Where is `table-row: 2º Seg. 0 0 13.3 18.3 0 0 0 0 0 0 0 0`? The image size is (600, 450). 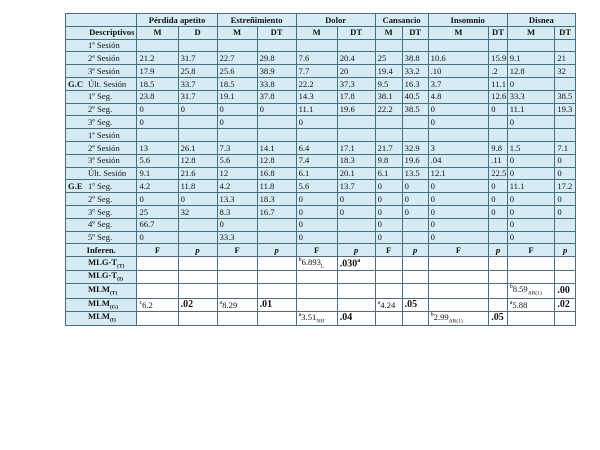 table-row: 2º Seg. 0 0 13.3 18.3 0 0 0 0 0 0 0 0 is located at coordinates (320, 199).